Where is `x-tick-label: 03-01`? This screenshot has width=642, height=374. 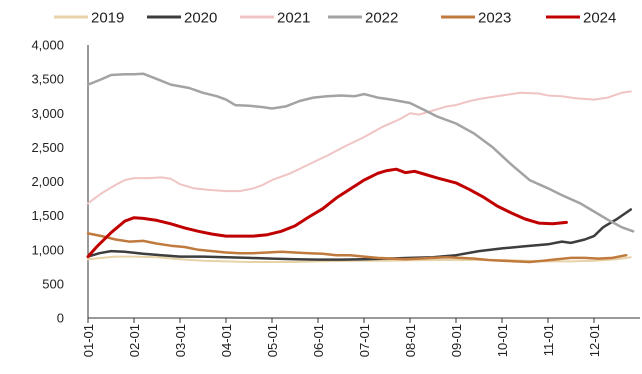
x-tick-label: 03-01 is located at coordinates (180, 340).